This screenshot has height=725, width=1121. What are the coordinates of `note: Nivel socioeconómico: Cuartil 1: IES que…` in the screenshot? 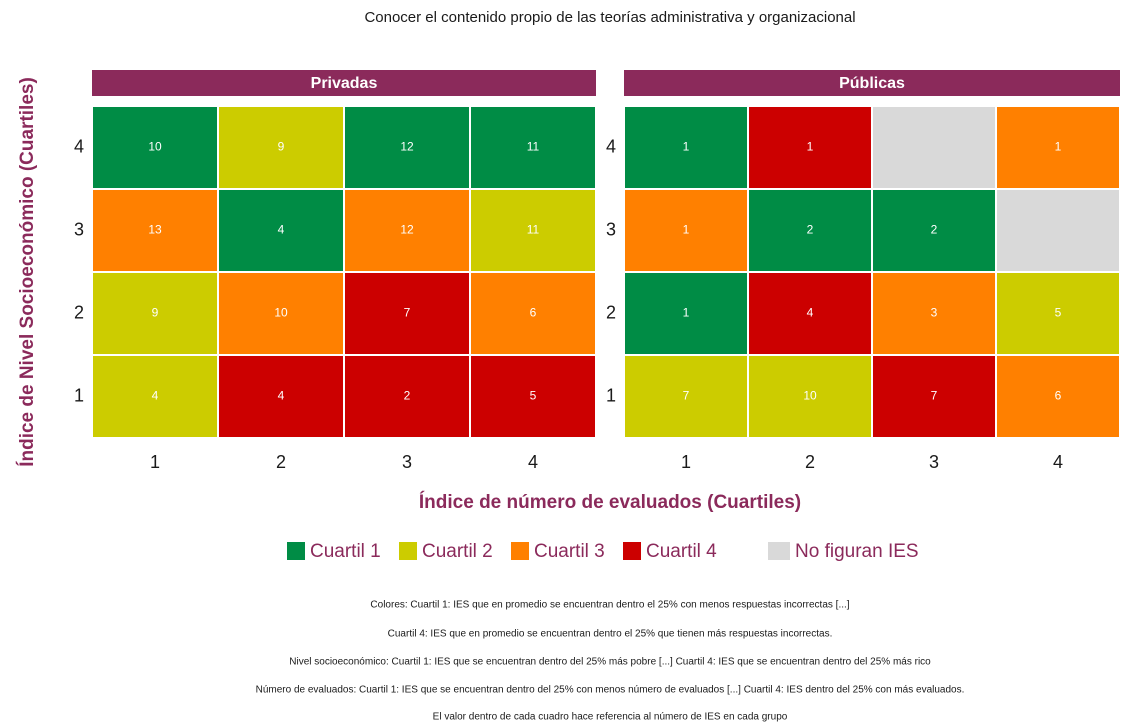 It's located at (610, 662).